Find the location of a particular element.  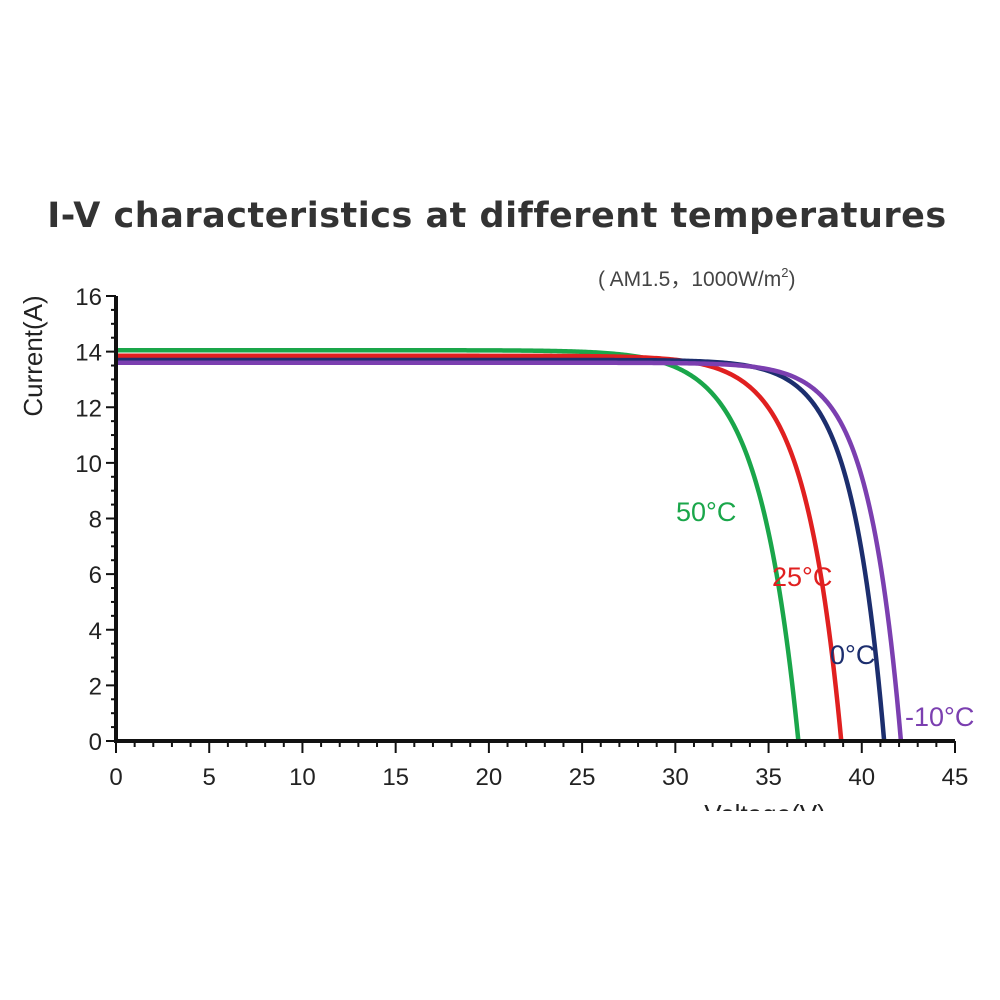

y-tick-label: 12 is located at coordinates (88, 408).